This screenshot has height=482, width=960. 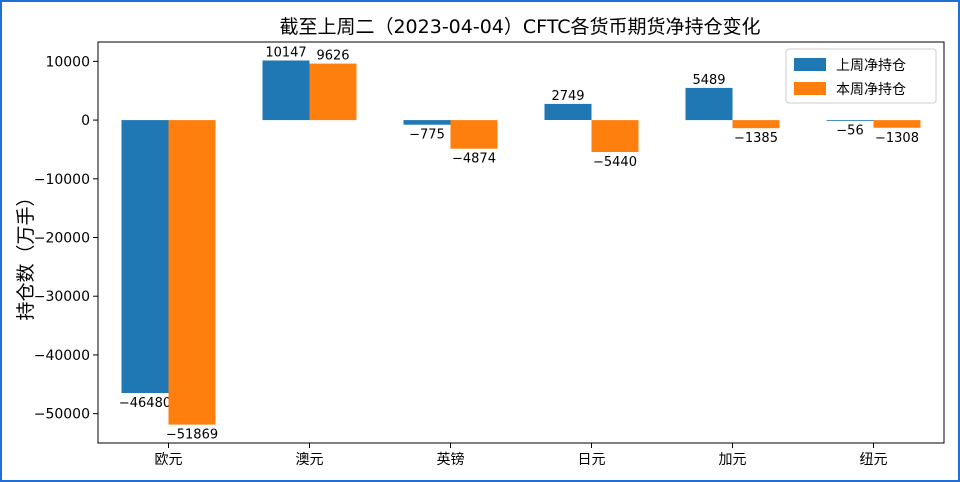 I want to click on data-label: 9626, so click(x=332, y=56).